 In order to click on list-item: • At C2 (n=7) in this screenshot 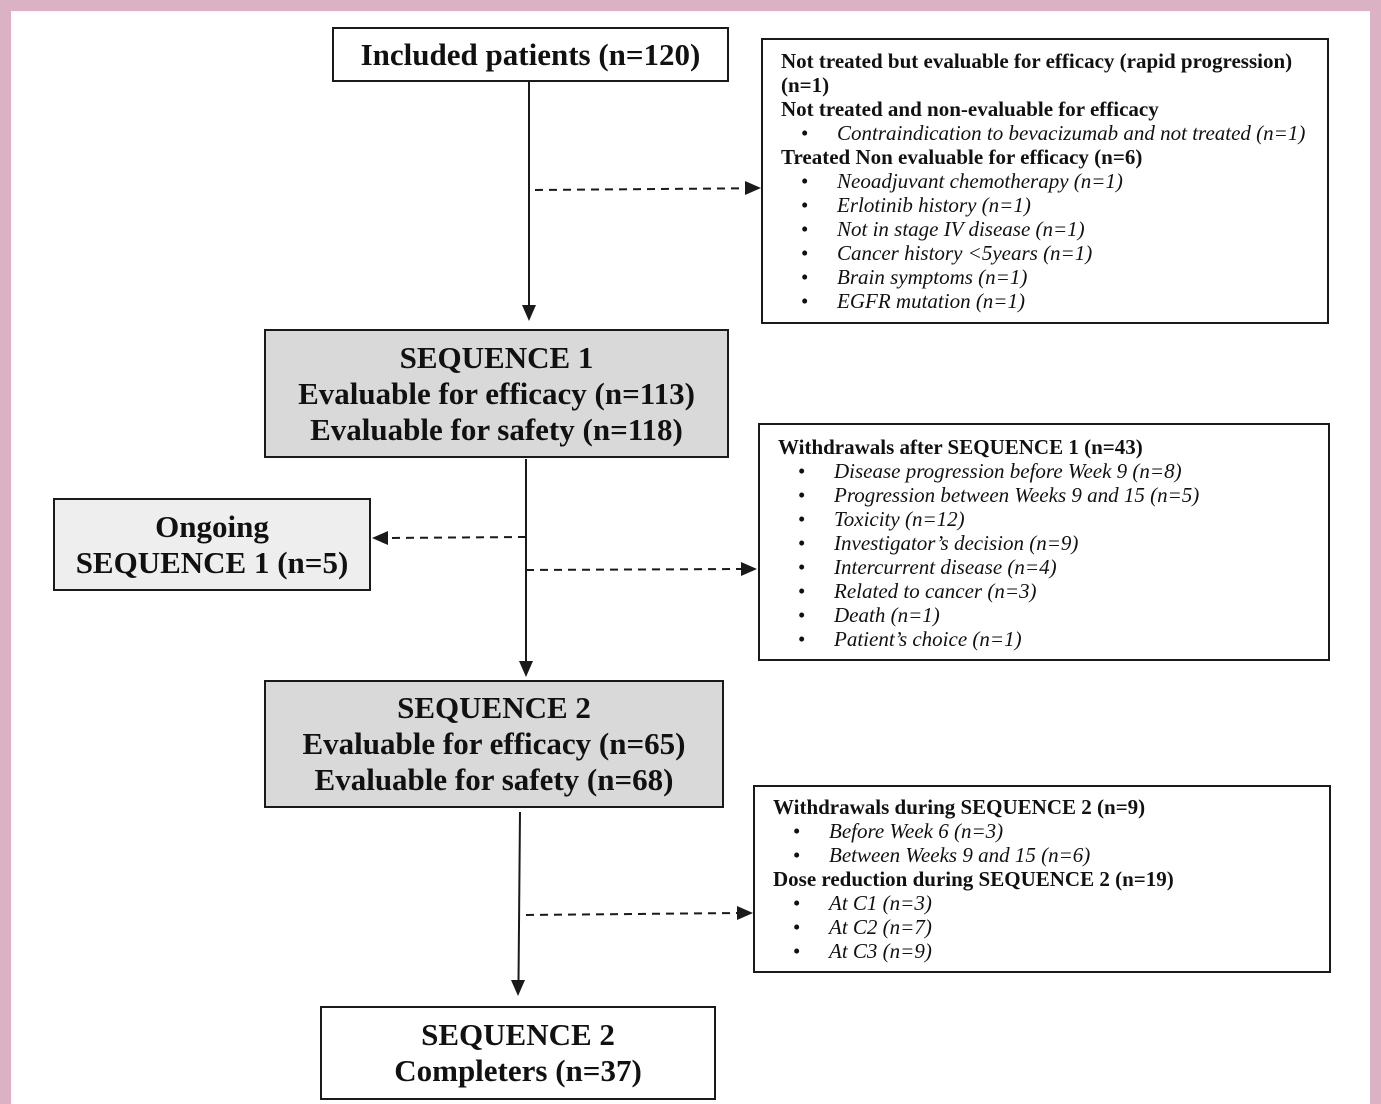, I will do `click(1045, 927)`.